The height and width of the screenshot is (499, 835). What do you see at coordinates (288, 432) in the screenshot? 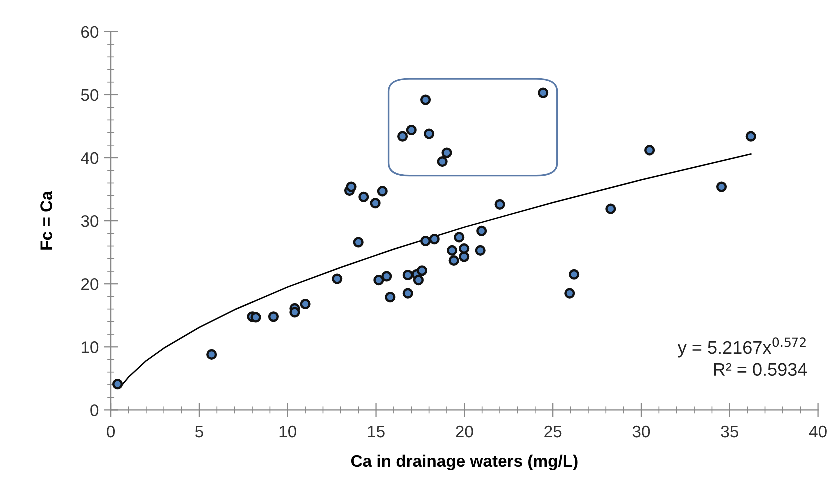
I see `x-tick-label: 10` at bounding box center [288, 432].